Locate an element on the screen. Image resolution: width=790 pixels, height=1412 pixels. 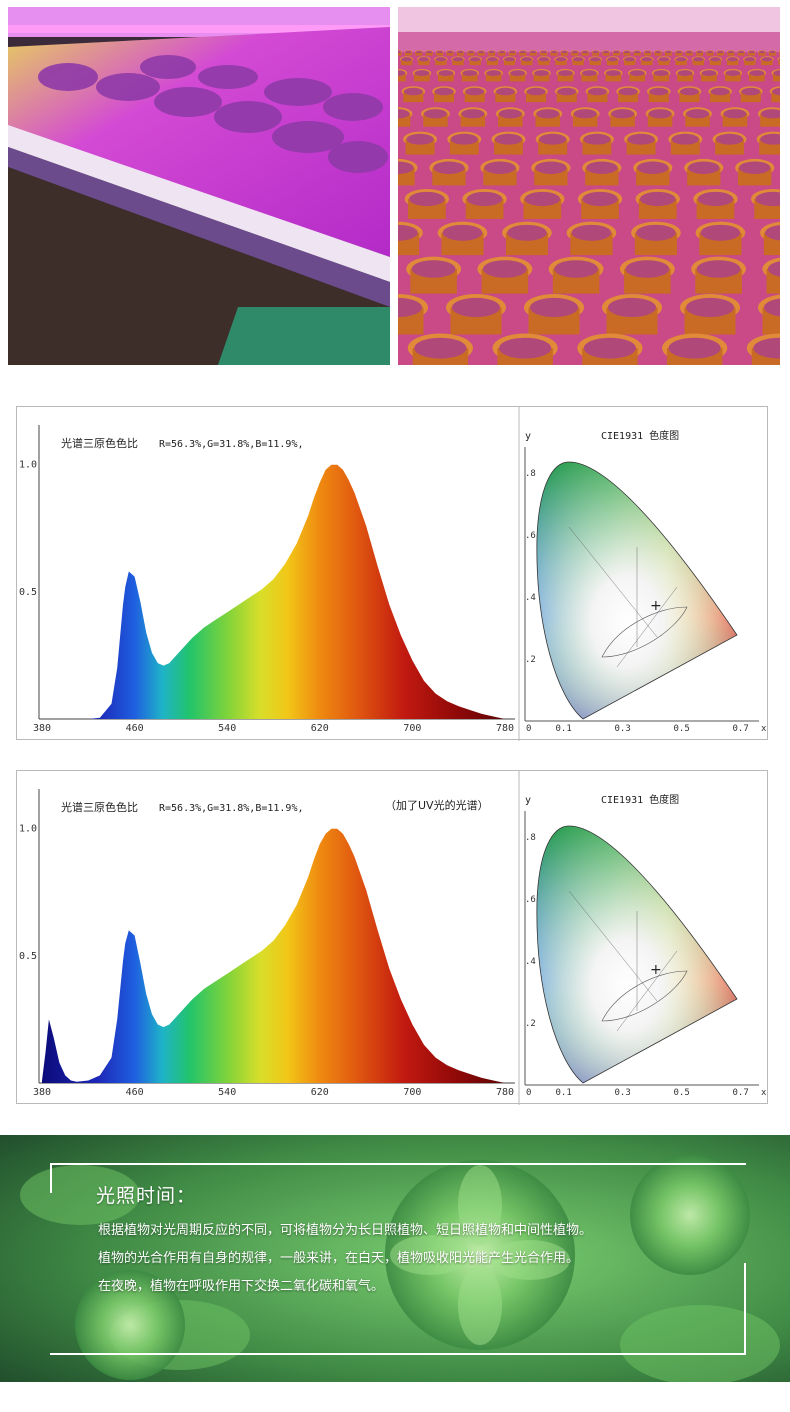
photo-greenhouse-pots is located at coordinates (589, 186).